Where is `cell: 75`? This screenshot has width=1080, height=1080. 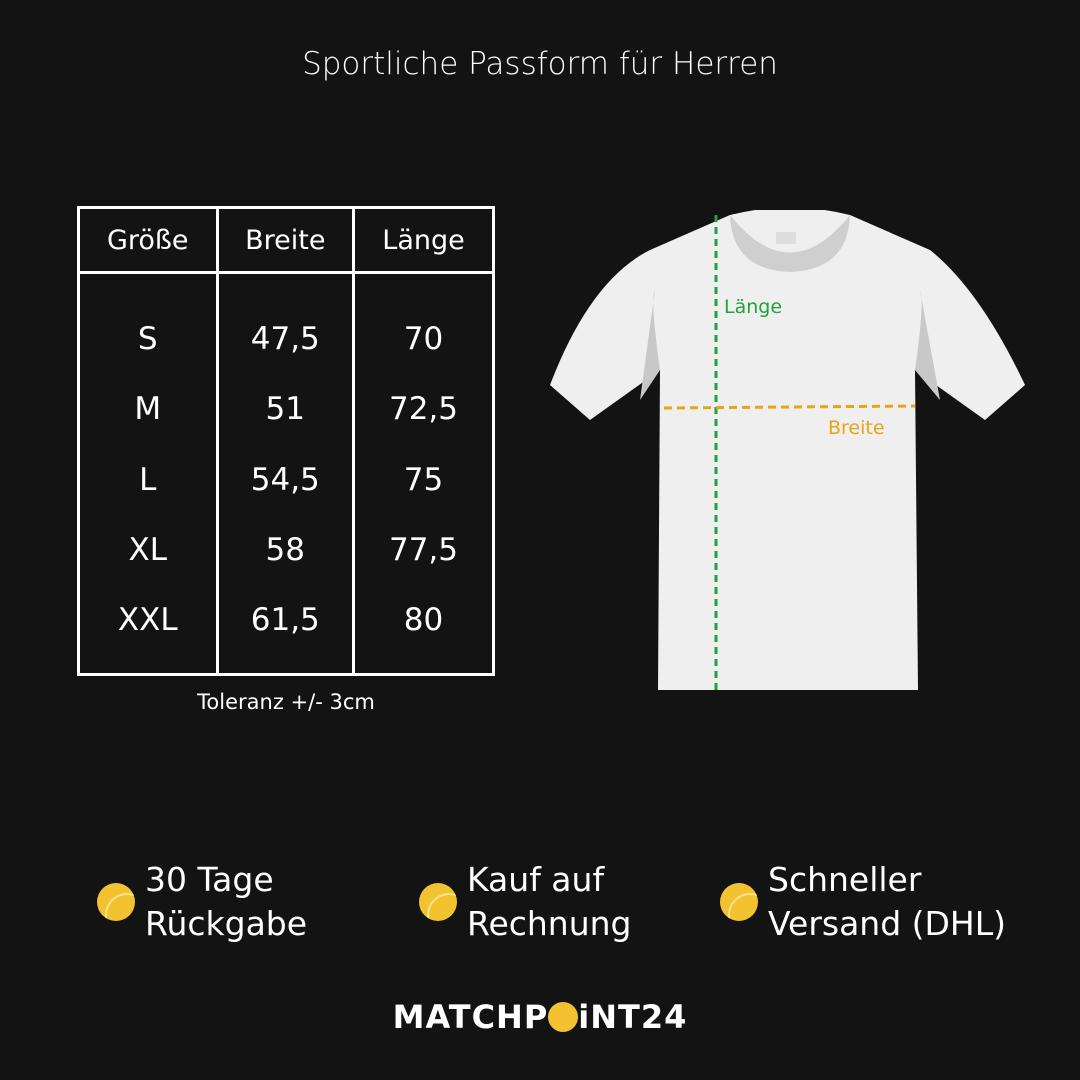 cell: 75 is located at coordinates (423, 479).